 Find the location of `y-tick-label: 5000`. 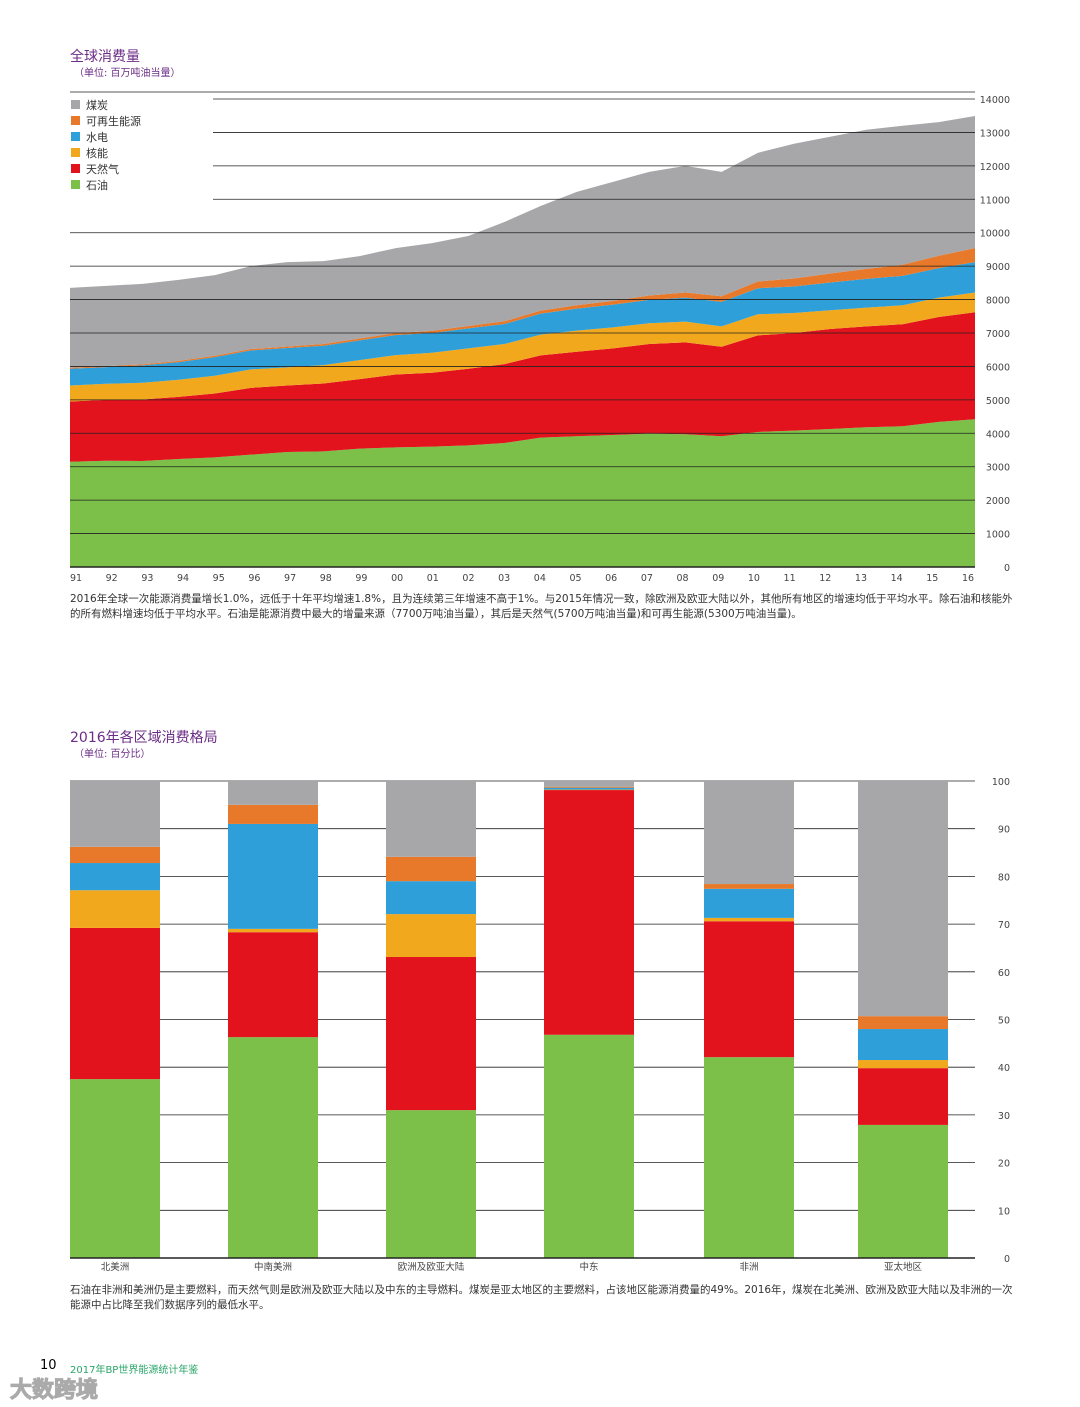

y-tick-label: 5000 is located at coordinates (998, 401).